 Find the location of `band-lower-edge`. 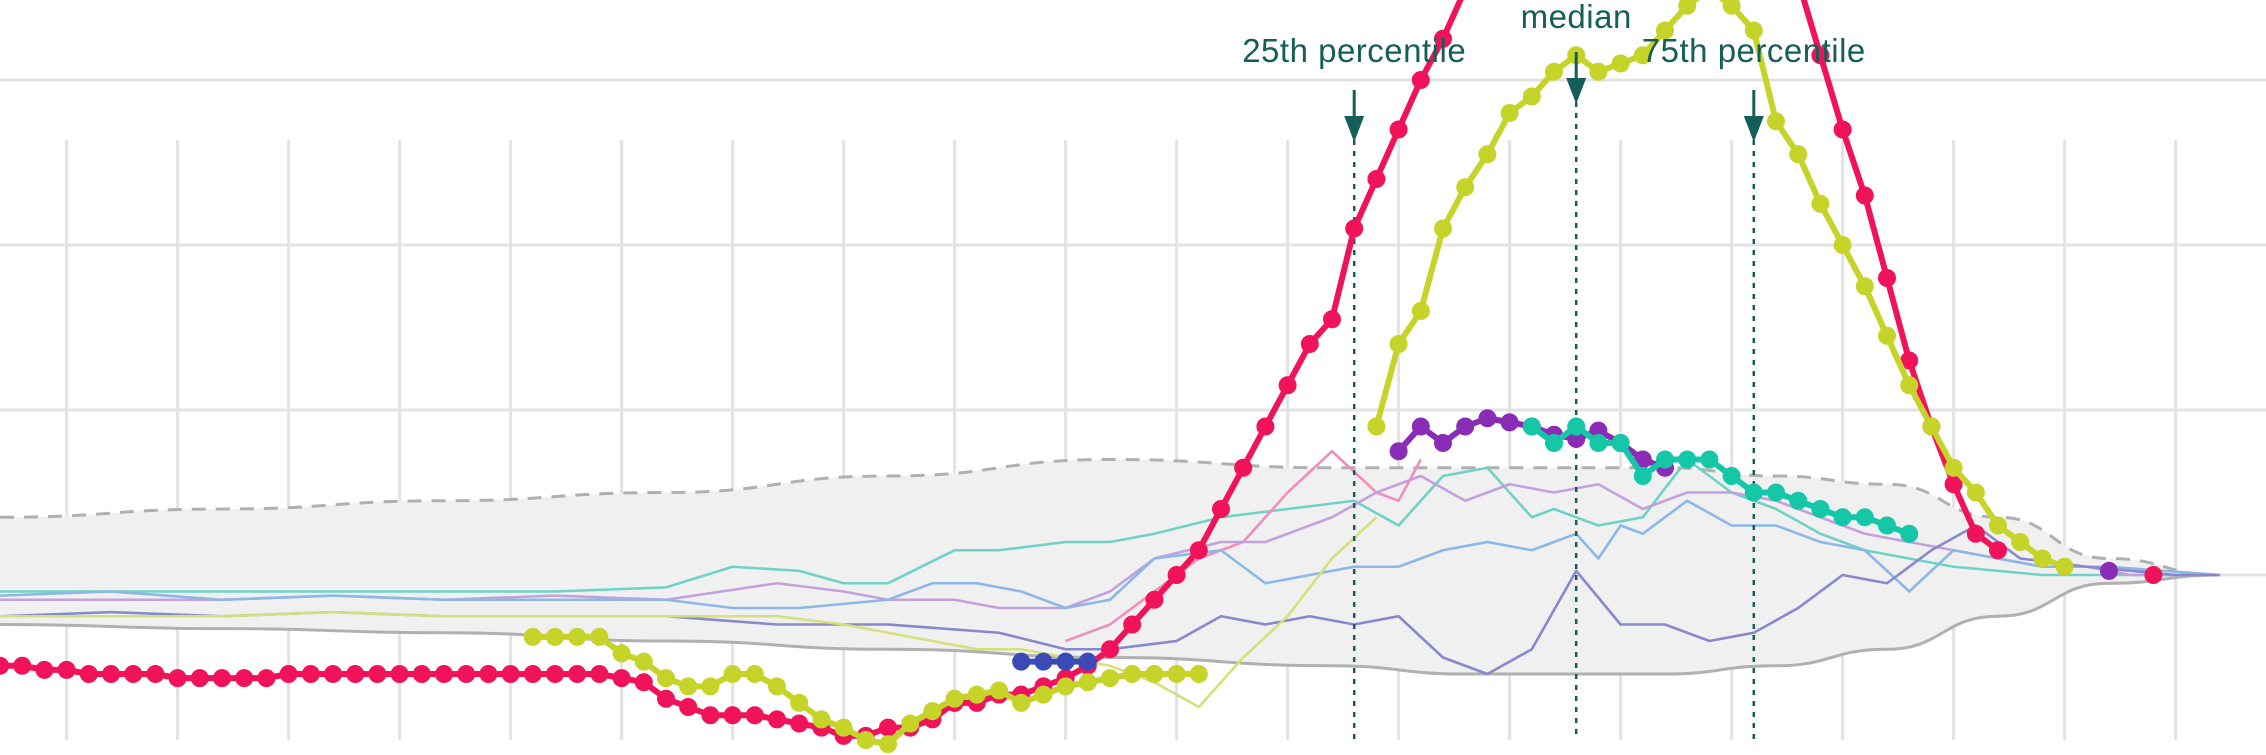

band-lower-edge is located at coordinates (1110, 624).